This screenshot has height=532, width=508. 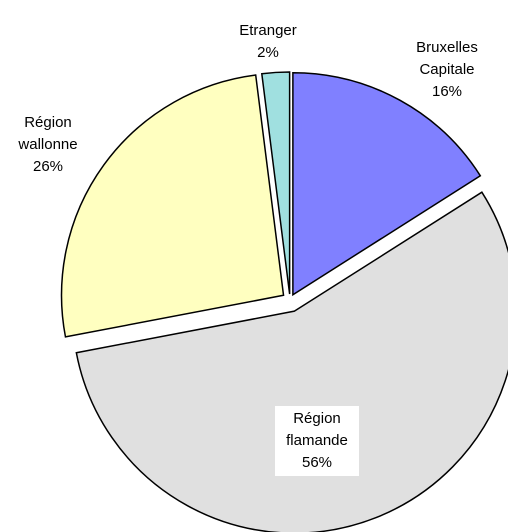 I want to click on value-label: 26%, so click(x=48, y=166).